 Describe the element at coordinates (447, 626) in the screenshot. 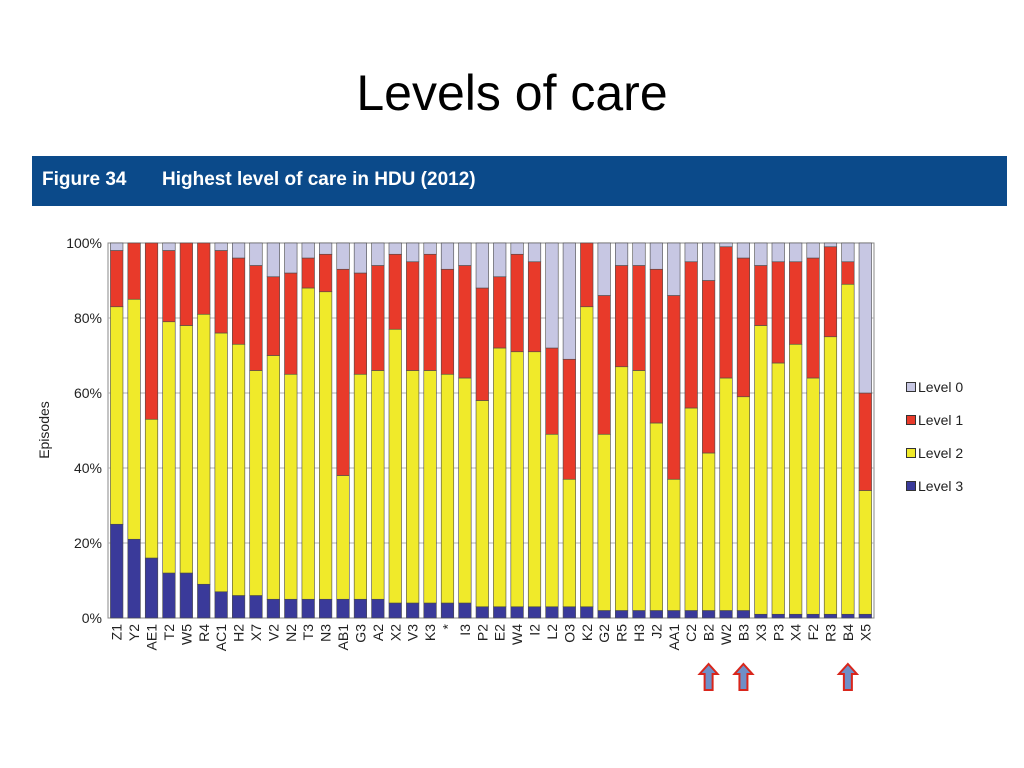

I see `x-tick-label: *` at that location.